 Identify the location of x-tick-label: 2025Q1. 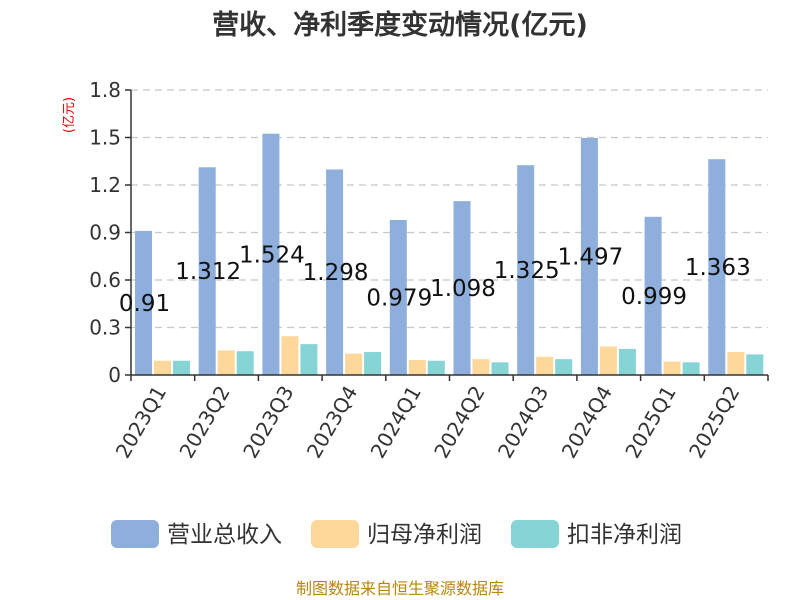
(650, 422).